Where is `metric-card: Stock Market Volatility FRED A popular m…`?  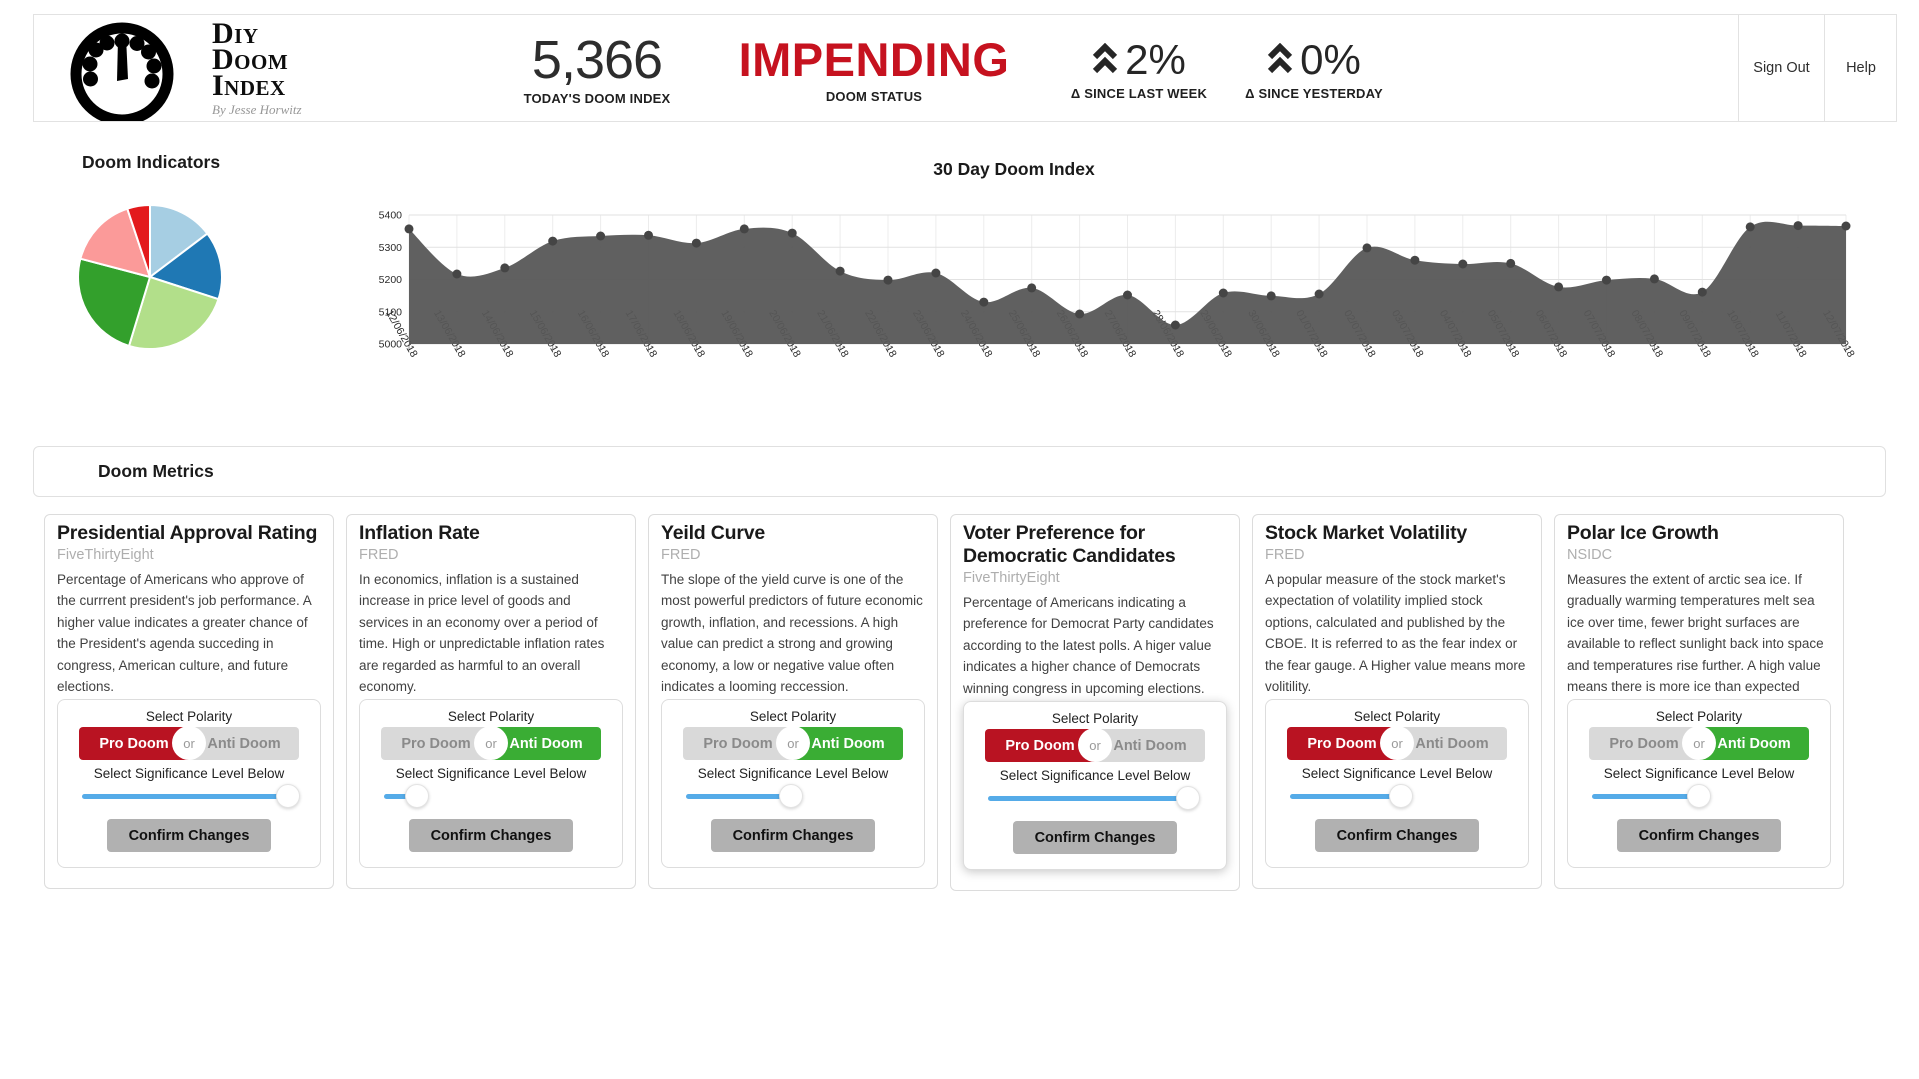 metric-card: Stock Market Volatility FRED A popular m… is located at coordinates (1397, 702).